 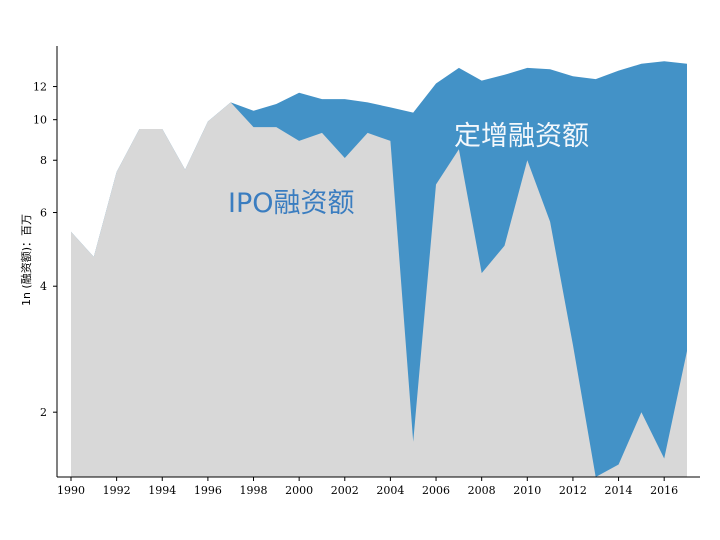 I want to click on x-tick-label: 1998, so click(x=254, y=490).